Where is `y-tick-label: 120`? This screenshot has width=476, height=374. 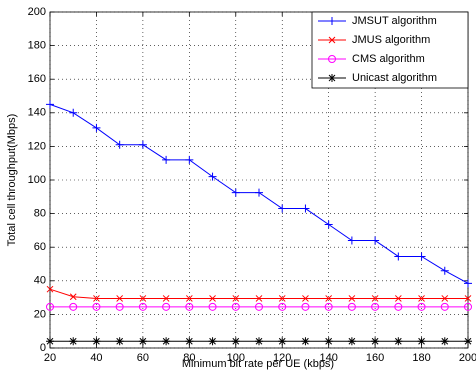
y-tick-label: 120 is located at coordinates (37, 146).